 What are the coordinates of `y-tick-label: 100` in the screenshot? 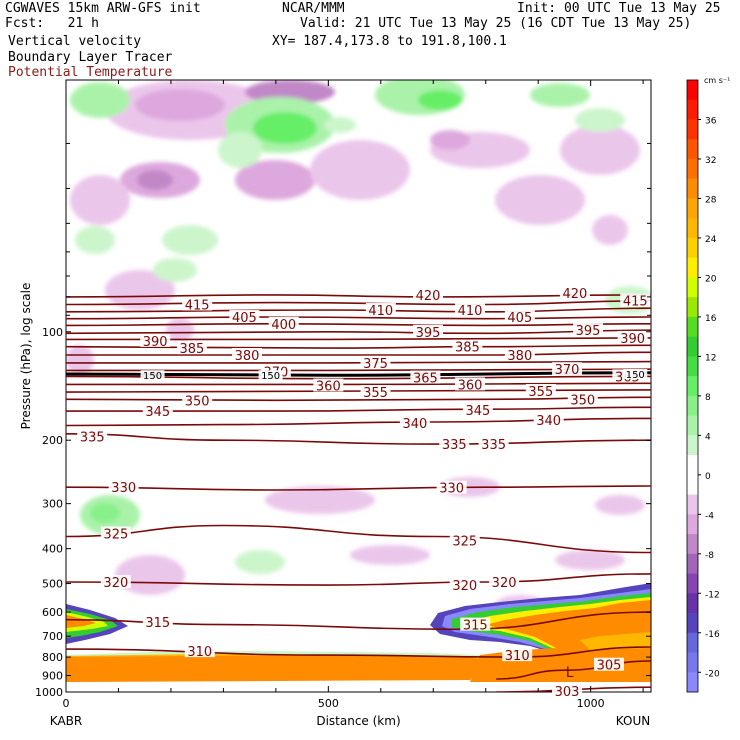 It's located at (52, 332).